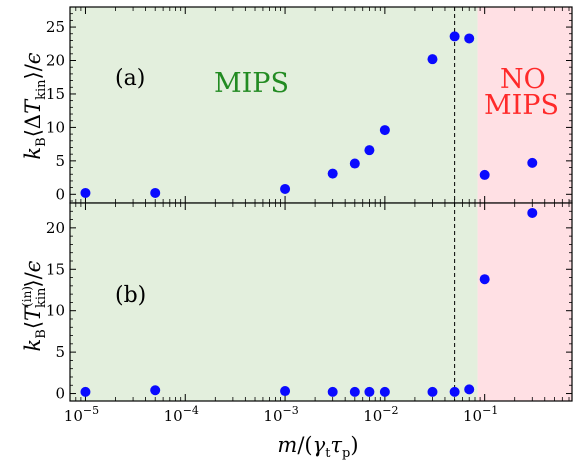  Describe the element at coordinates (317, 447) in the screenshot. I see `x-axis-label: m/(γtτp)` at that location.